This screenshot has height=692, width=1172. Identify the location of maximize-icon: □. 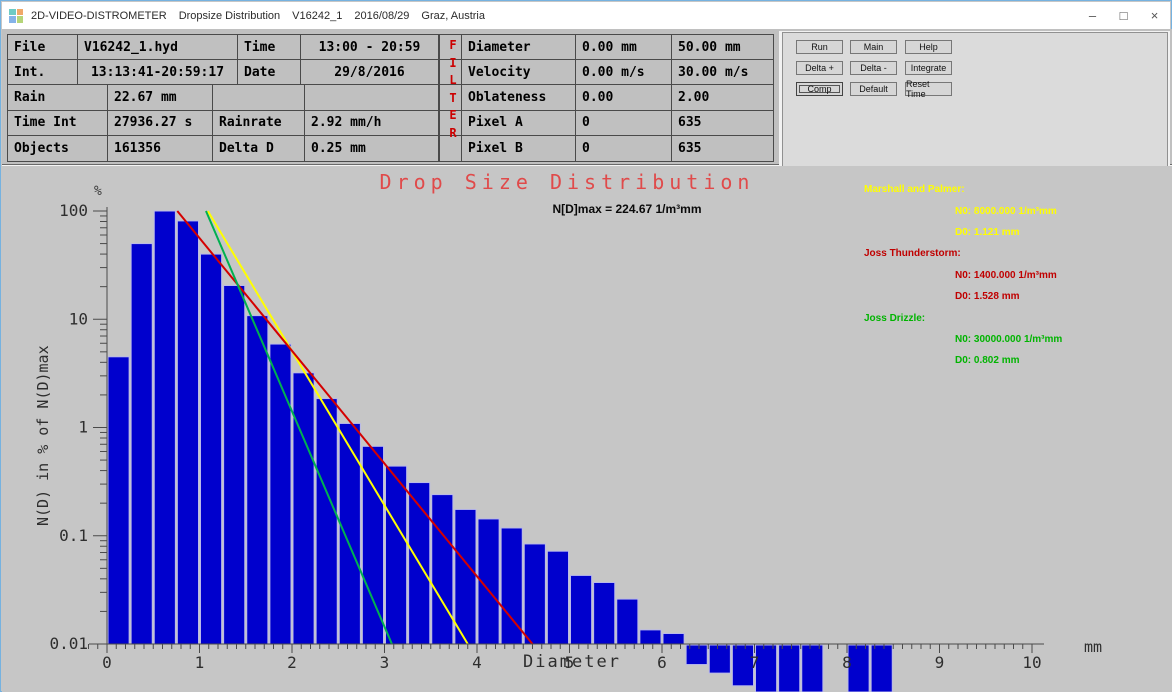
(1123, 15).